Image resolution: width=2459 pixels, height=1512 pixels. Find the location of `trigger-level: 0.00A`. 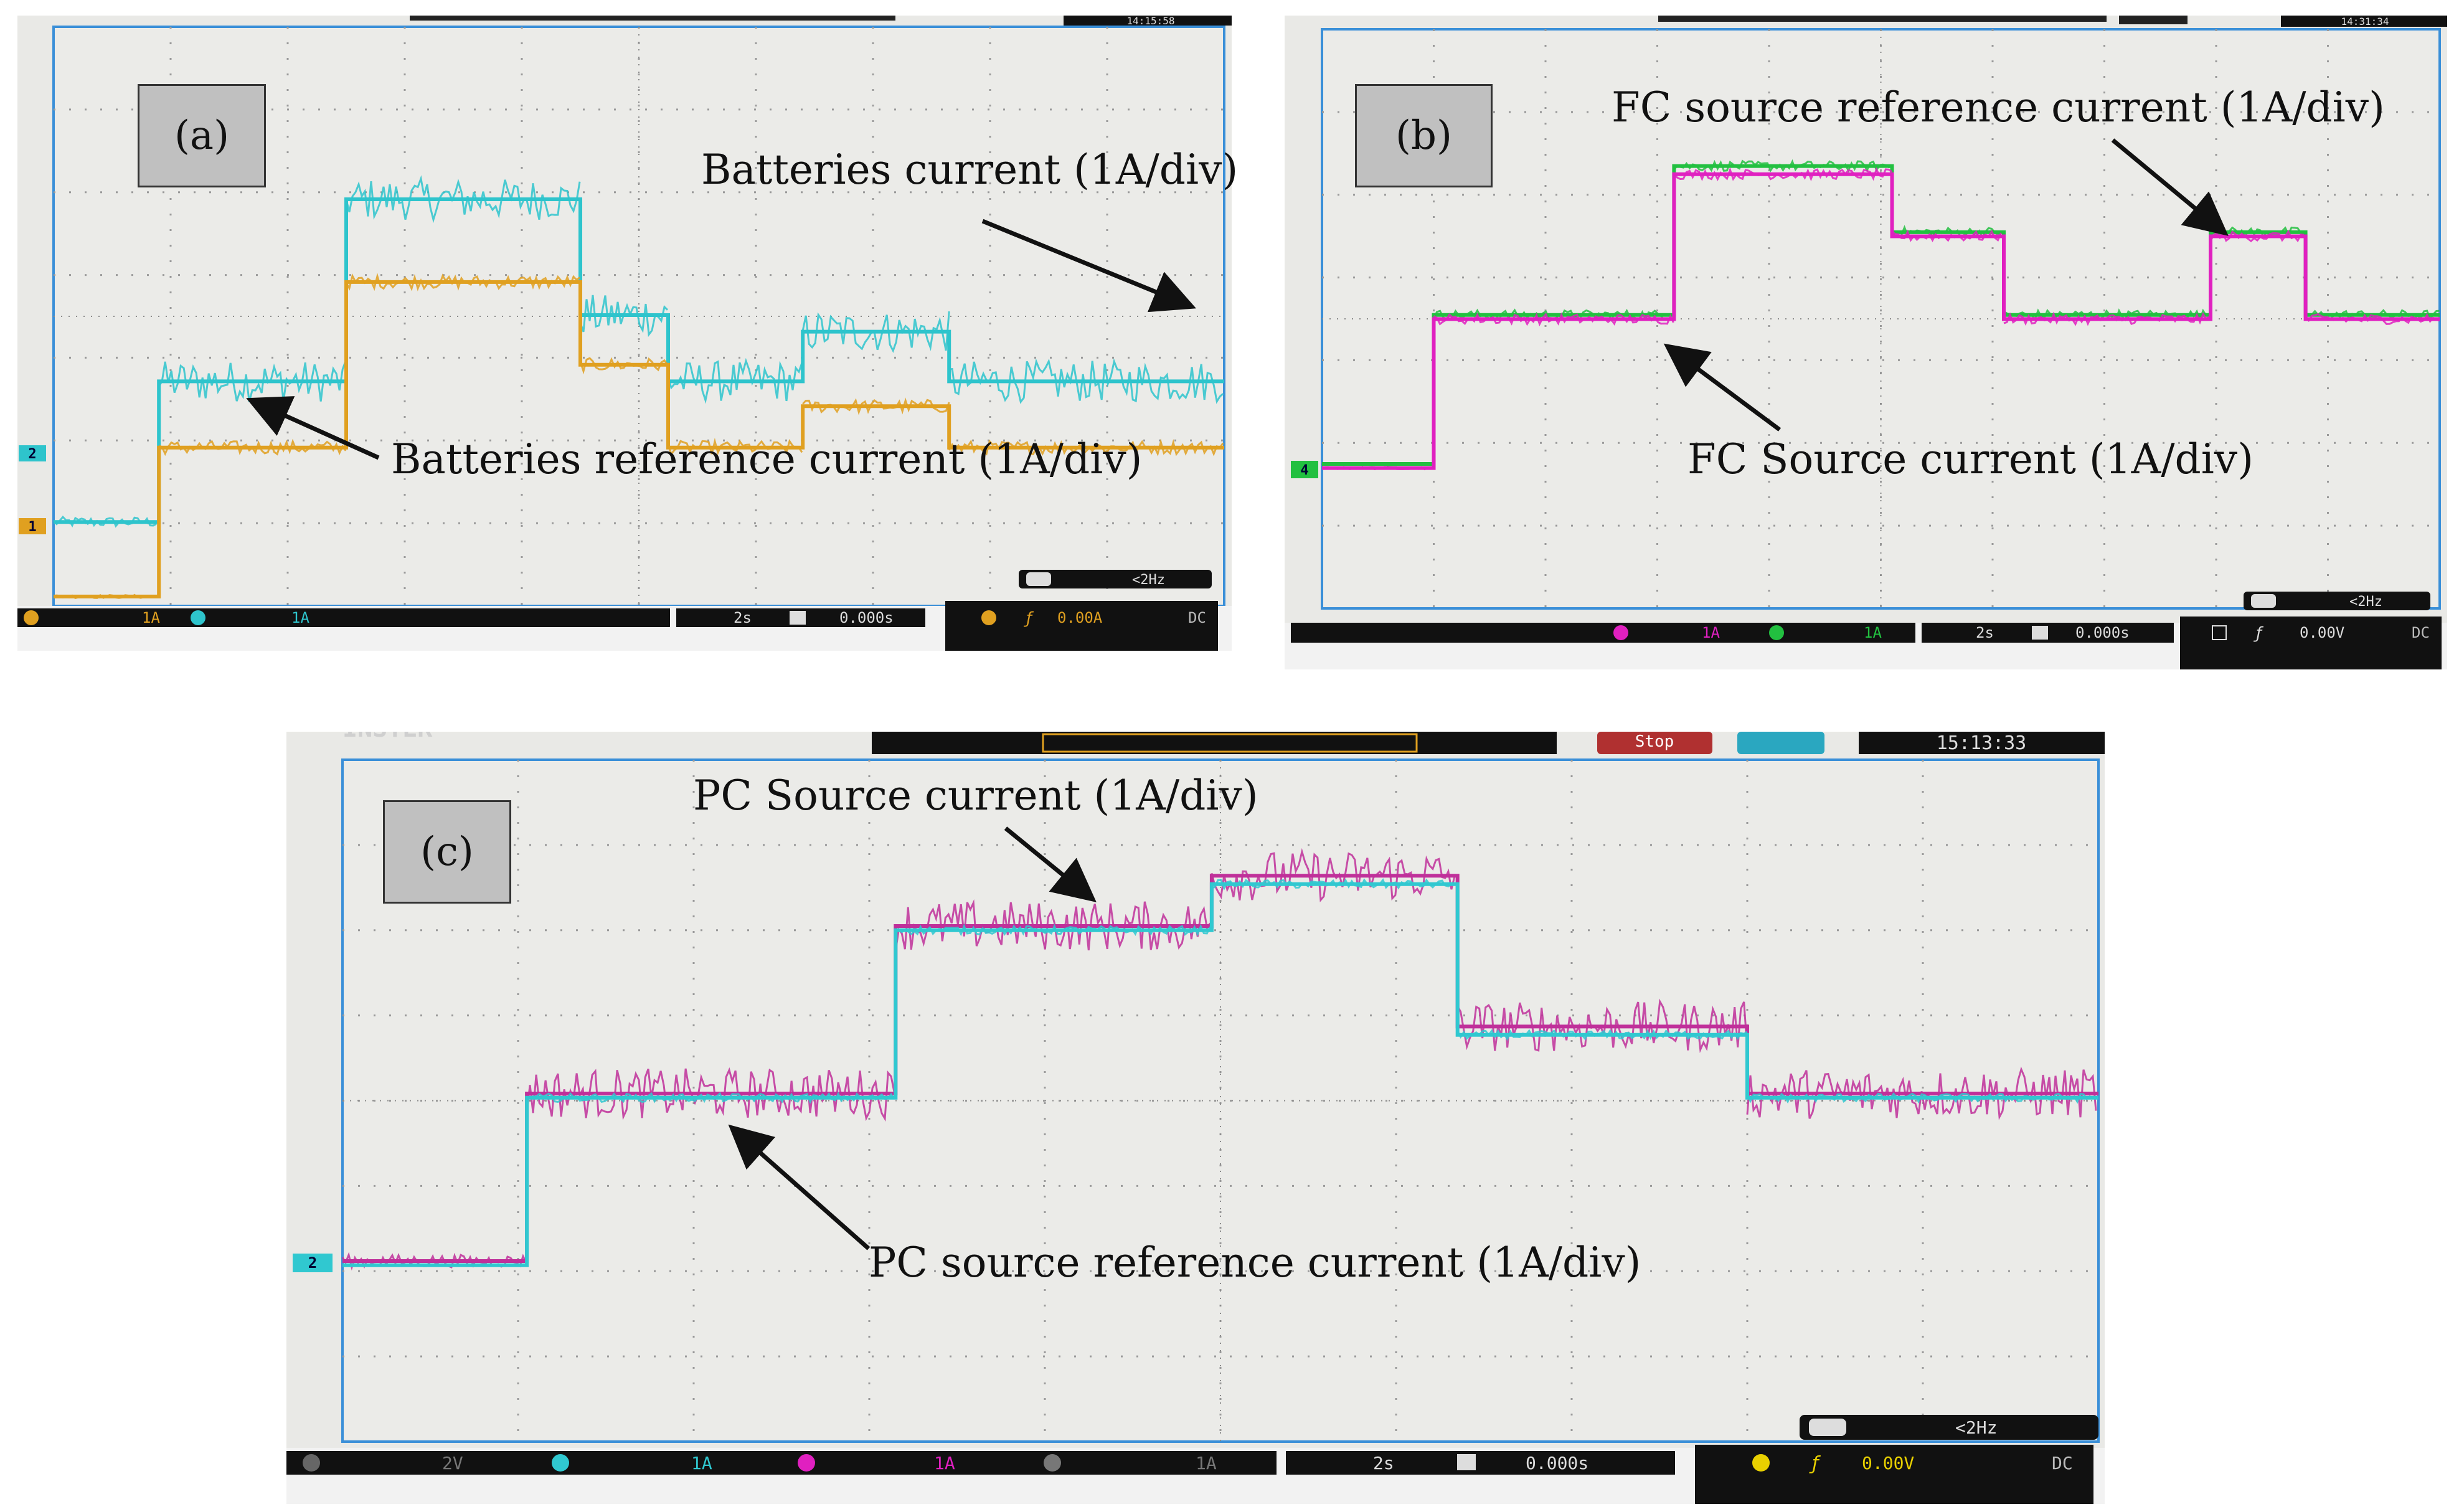

trigger-level: 0.00A is located at coordinates (1080, 617).